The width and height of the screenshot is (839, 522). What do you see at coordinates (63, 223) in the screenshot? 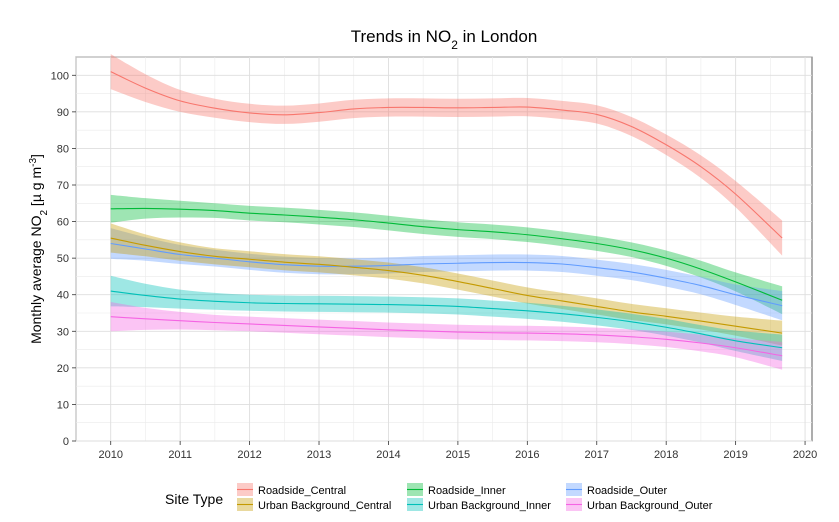
I see `y-tick-label: 60` at bounding box center [63, 223].